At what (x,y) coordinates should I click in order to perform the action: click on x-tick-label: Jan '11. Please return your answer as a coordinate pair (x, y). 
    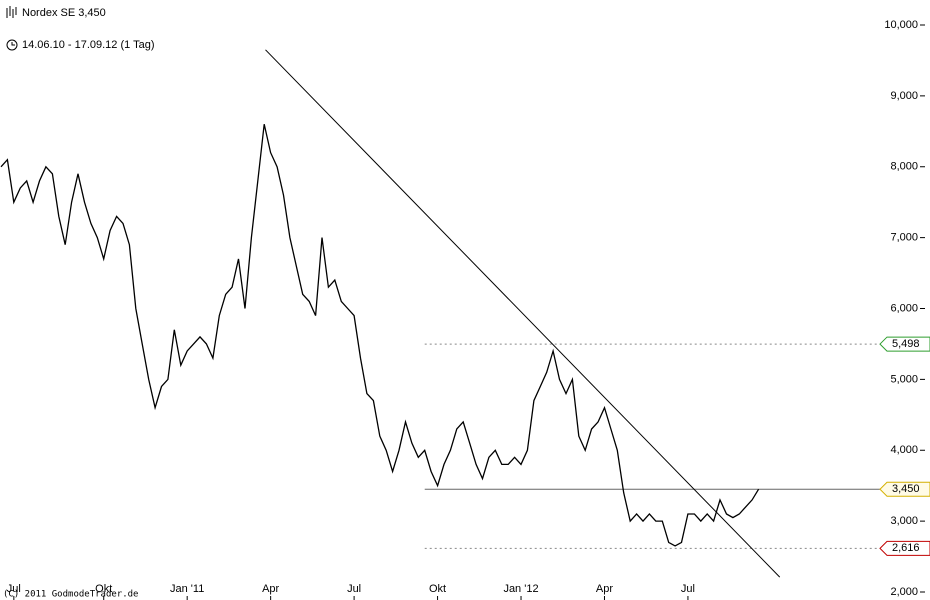
    Looking at the image, I should click on (187, 589).